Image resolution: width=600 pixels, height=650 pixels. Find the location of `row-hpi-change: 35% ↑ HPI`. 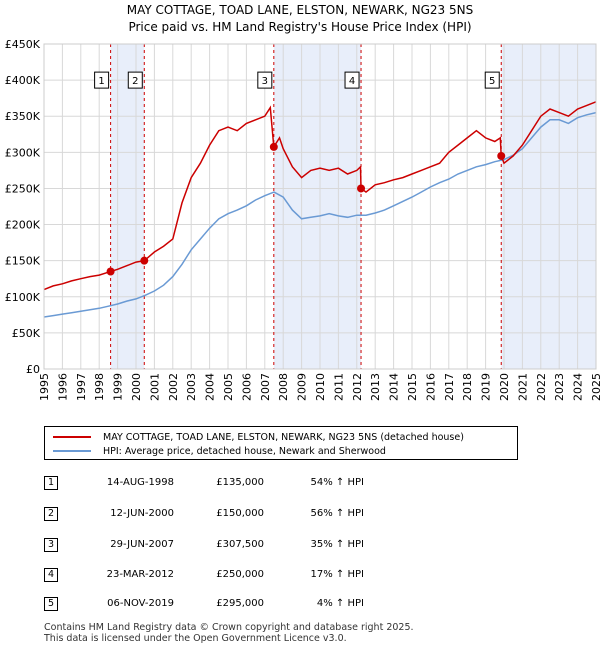

row-hpi-change: 35% ↑ HPI is located at coordinates (337, 544).